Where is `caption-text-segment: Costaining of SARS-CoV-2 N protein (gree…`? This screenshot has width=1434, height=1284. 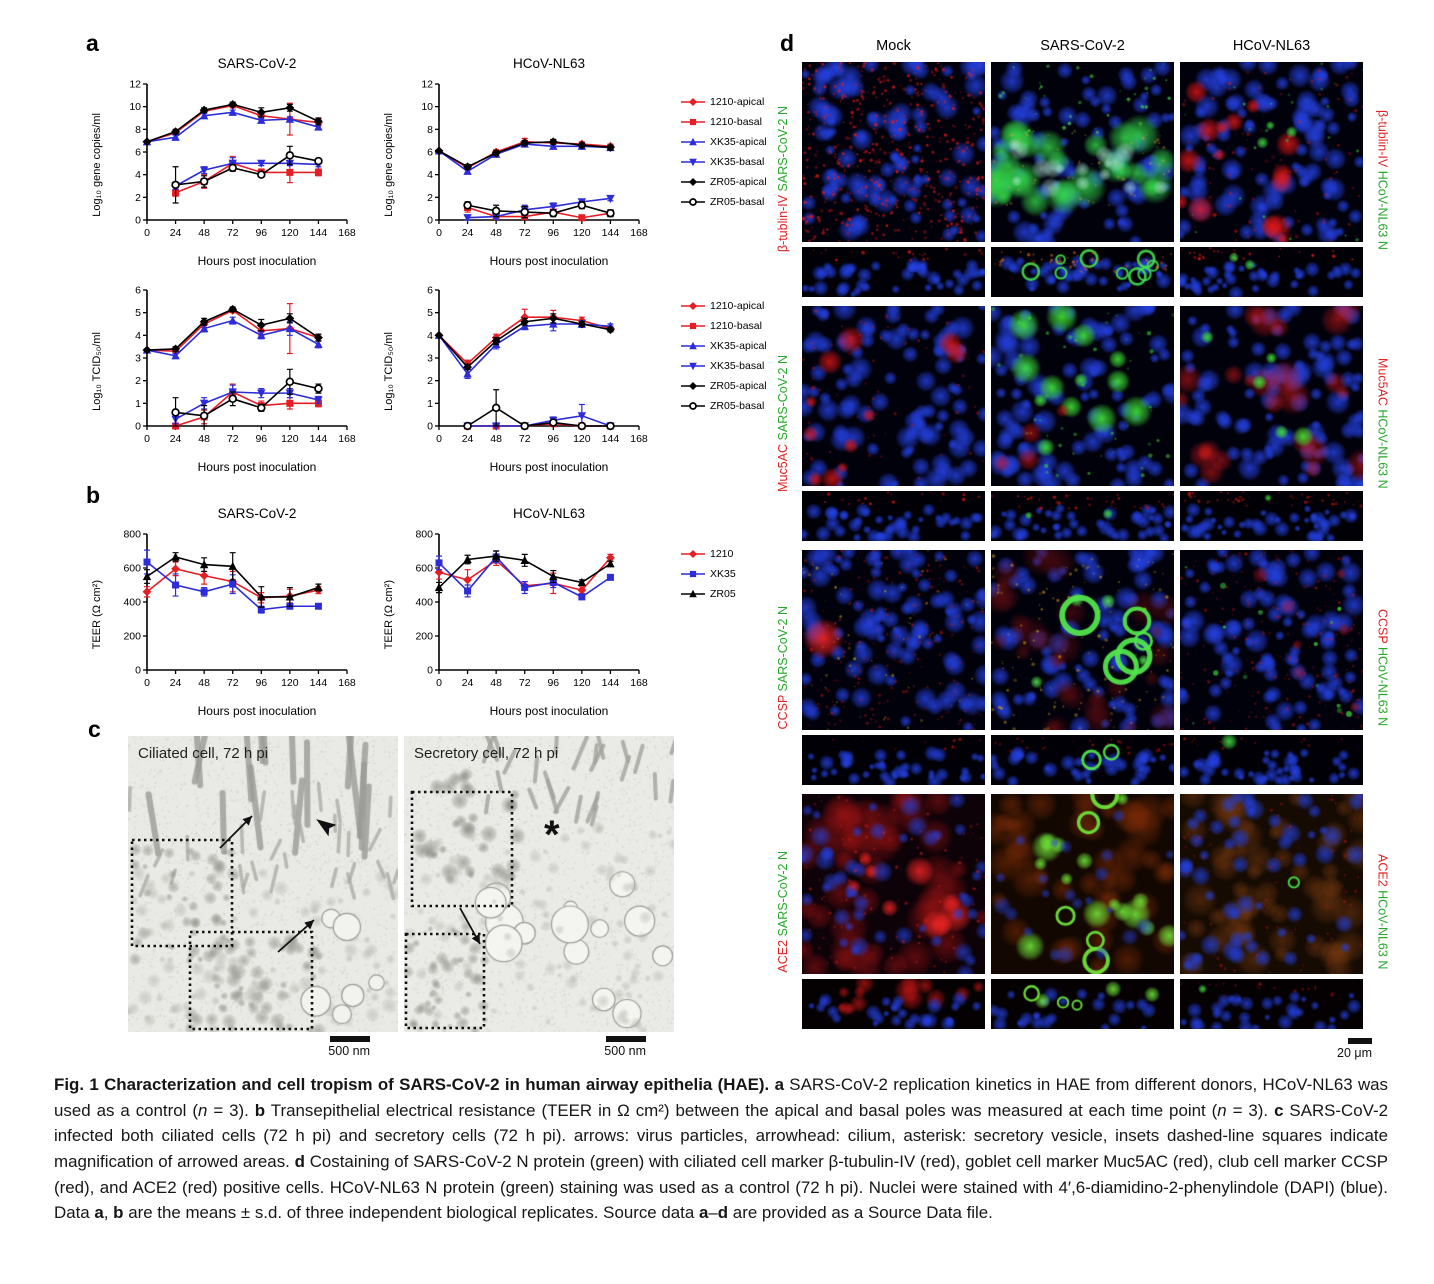
caption-text-segment: Costaining of SARS-CoV-2 N protein (gree… is located at coordinates (721, 1187).